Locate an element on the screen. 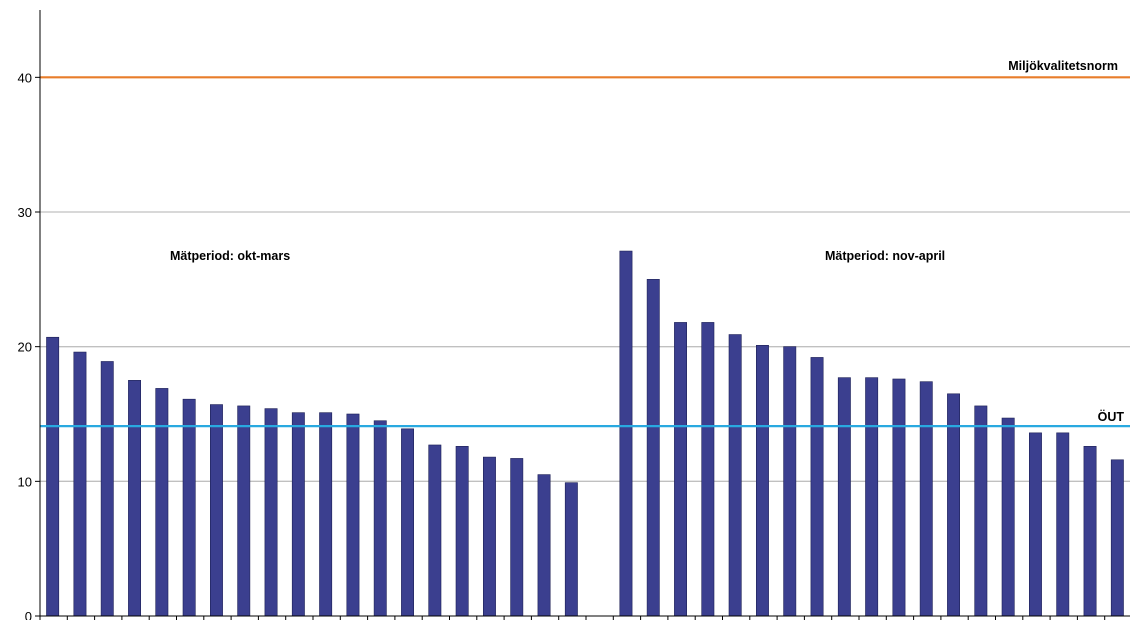 The width and height of the screenshot is (1130, 620). y-tick-label: 10 is located at coordinates (25, 481).